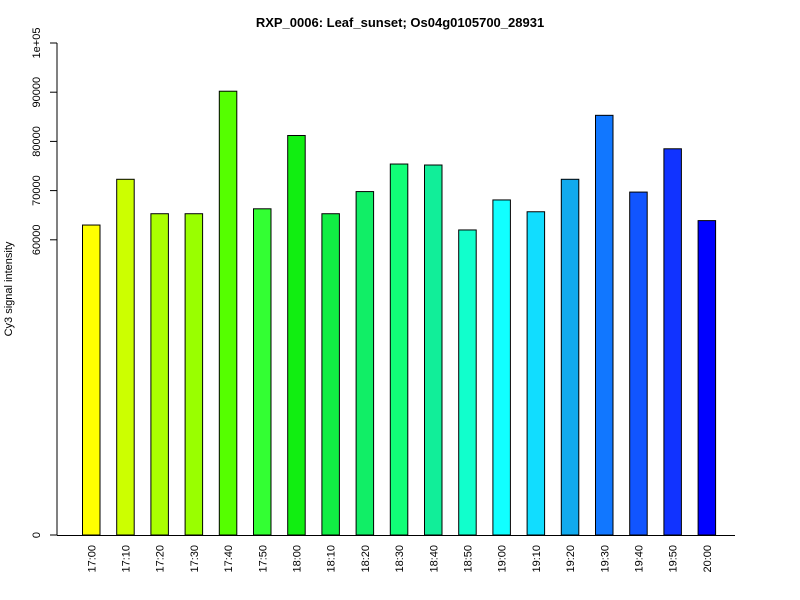 The width and height of the screenshot is (800, 600). What do you see at coordinates (707, 378) in the screenshot?
I see `bar-2000` at bounding box center [707, 378].